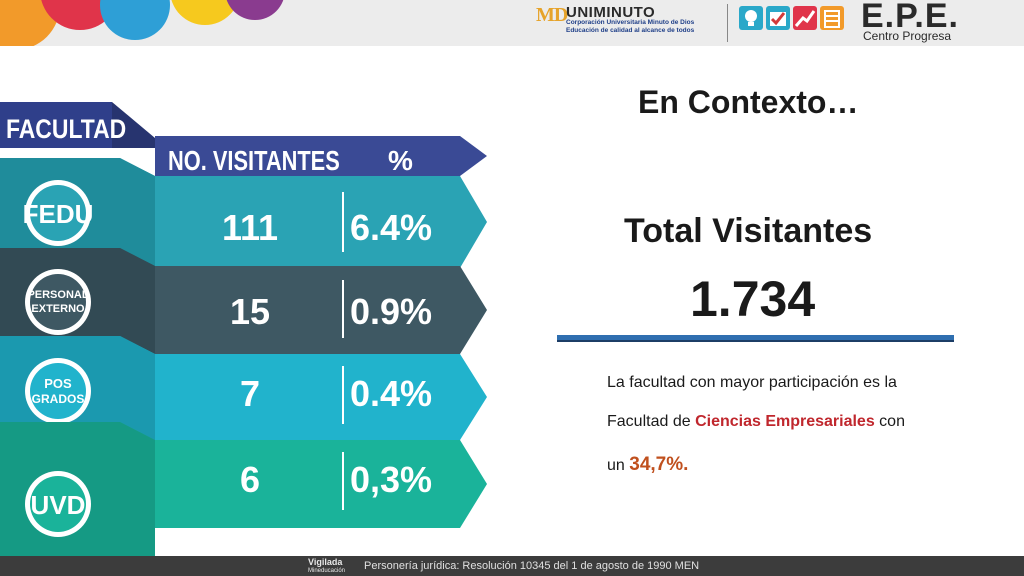  I want to click on visitors-header-label: NO. VISITANTES, so click(254, 160).